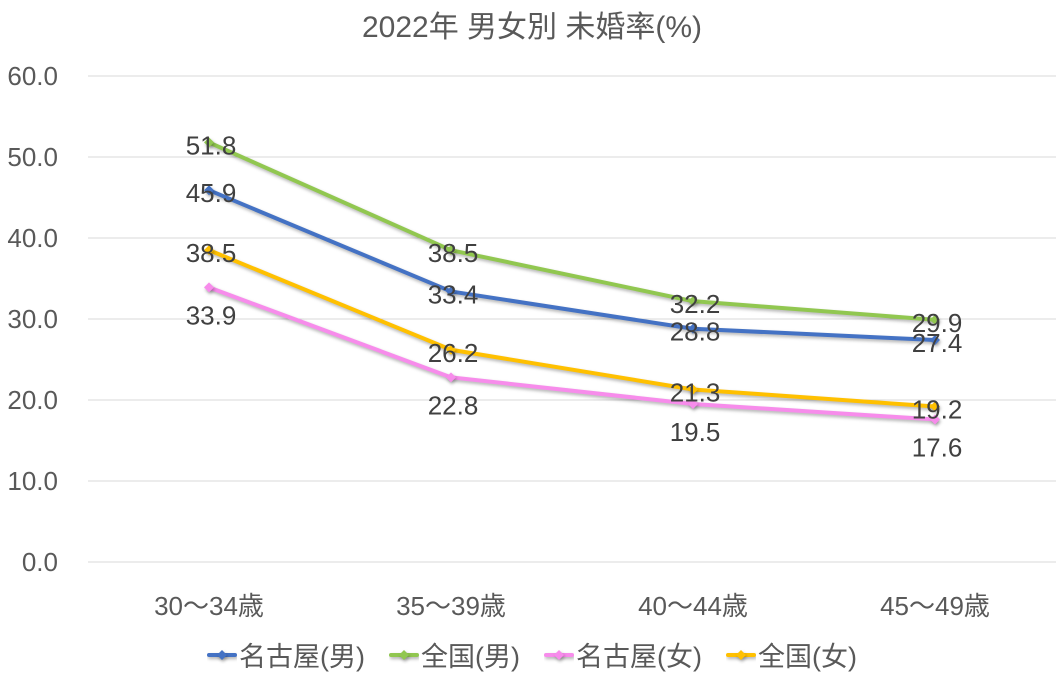 Image resolution: width=1064 pixels, height=680 pixels. I want to click on legend-item-全国(男): 全国(男), so click(454, 654).